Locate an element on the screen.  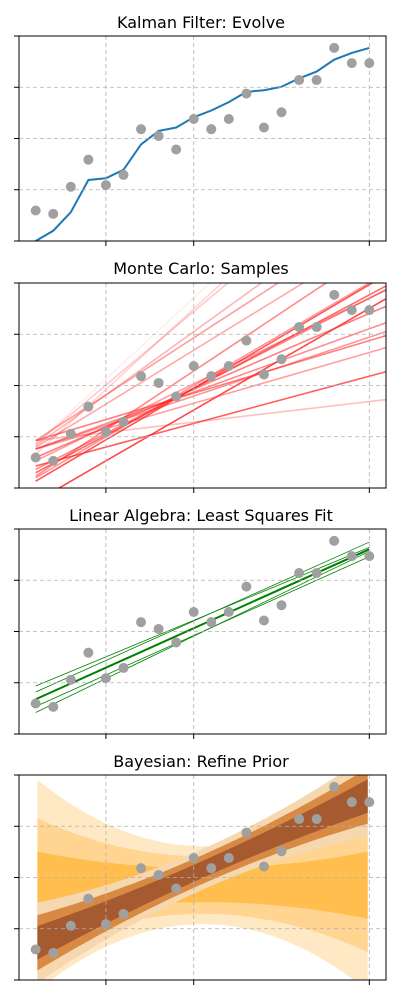
upper-envelope-line is located at coordinates (202, 616).